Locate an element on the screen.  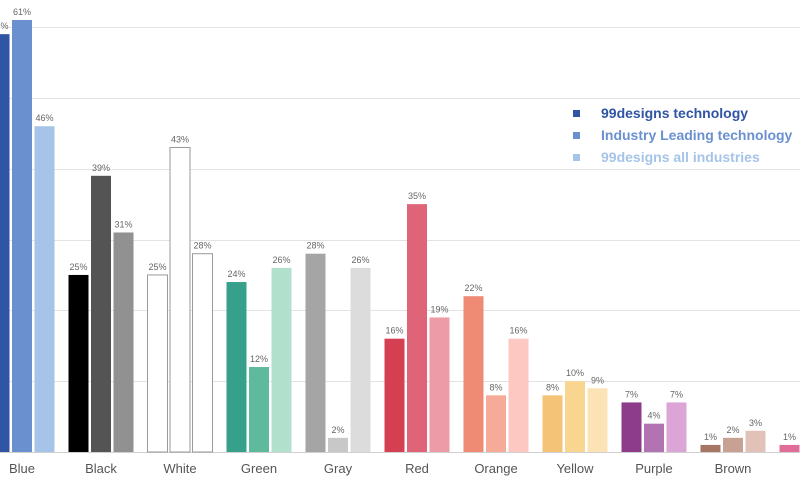
category-label-orange: Orange is located at coordinates (495, 468).